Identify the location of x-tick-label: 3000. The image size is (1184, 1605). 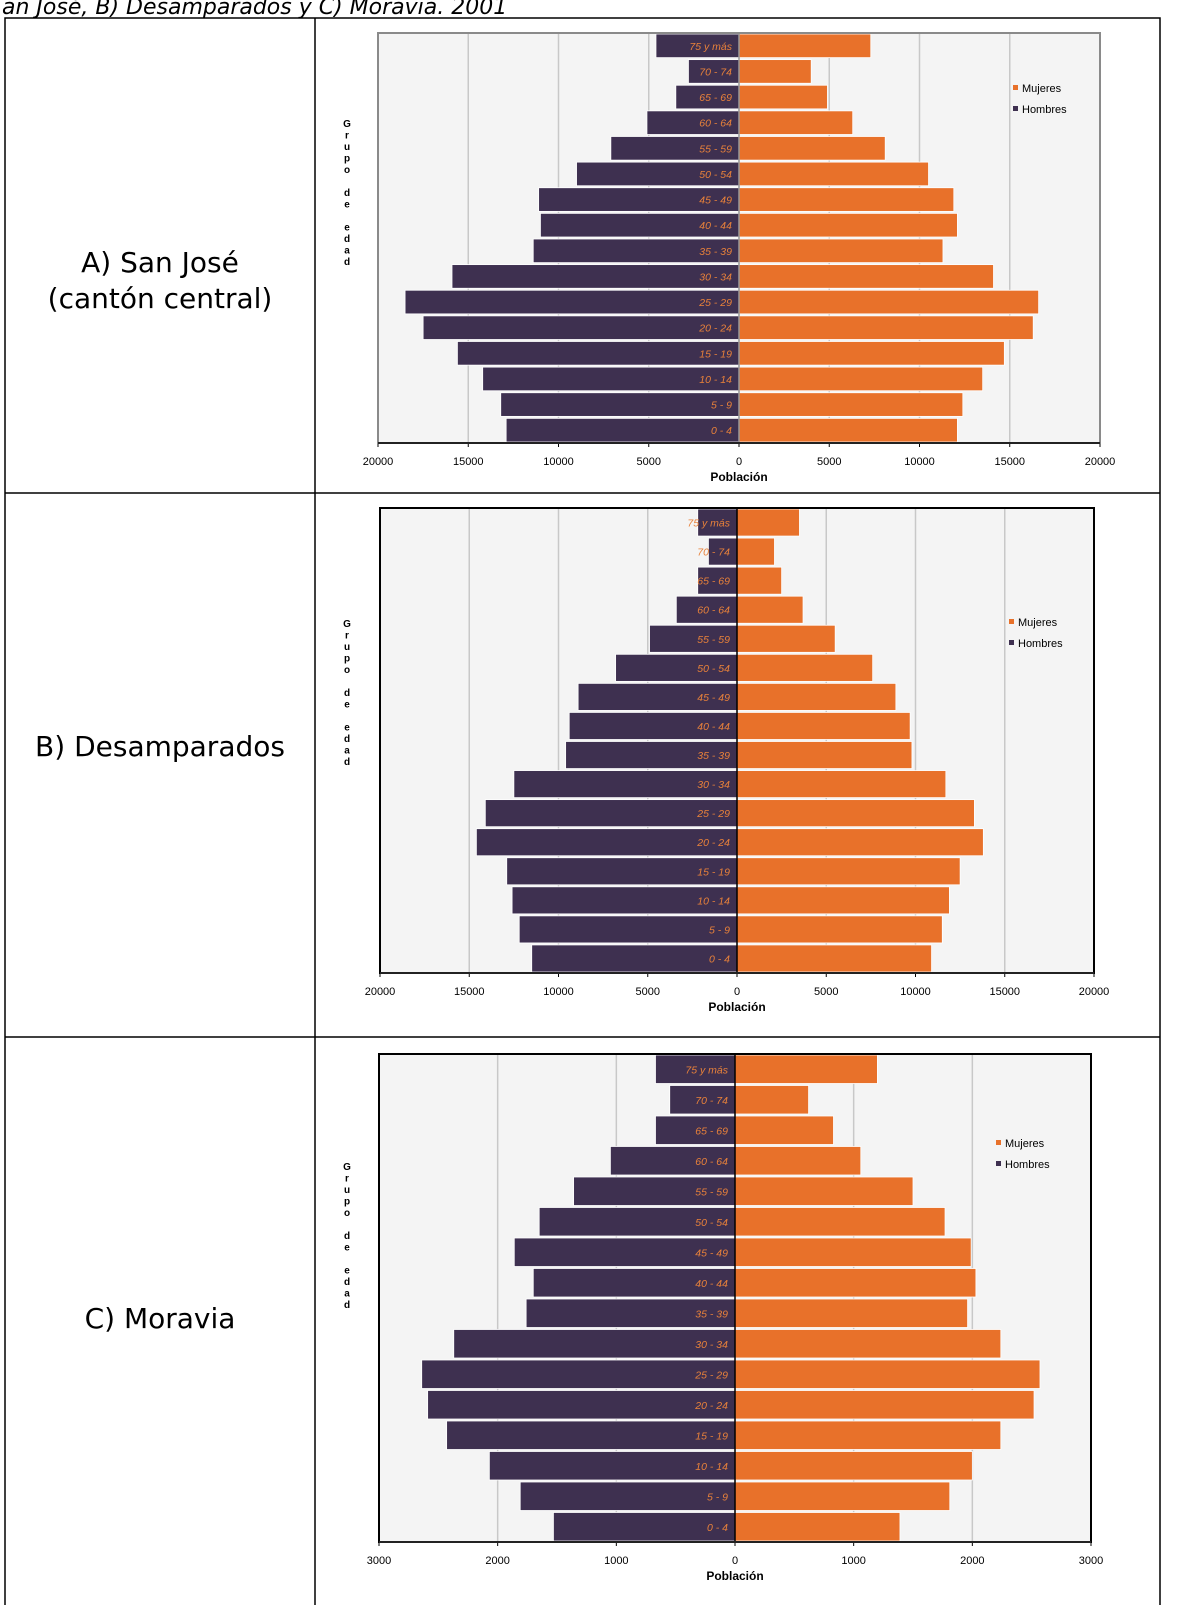
(1091, 1561).